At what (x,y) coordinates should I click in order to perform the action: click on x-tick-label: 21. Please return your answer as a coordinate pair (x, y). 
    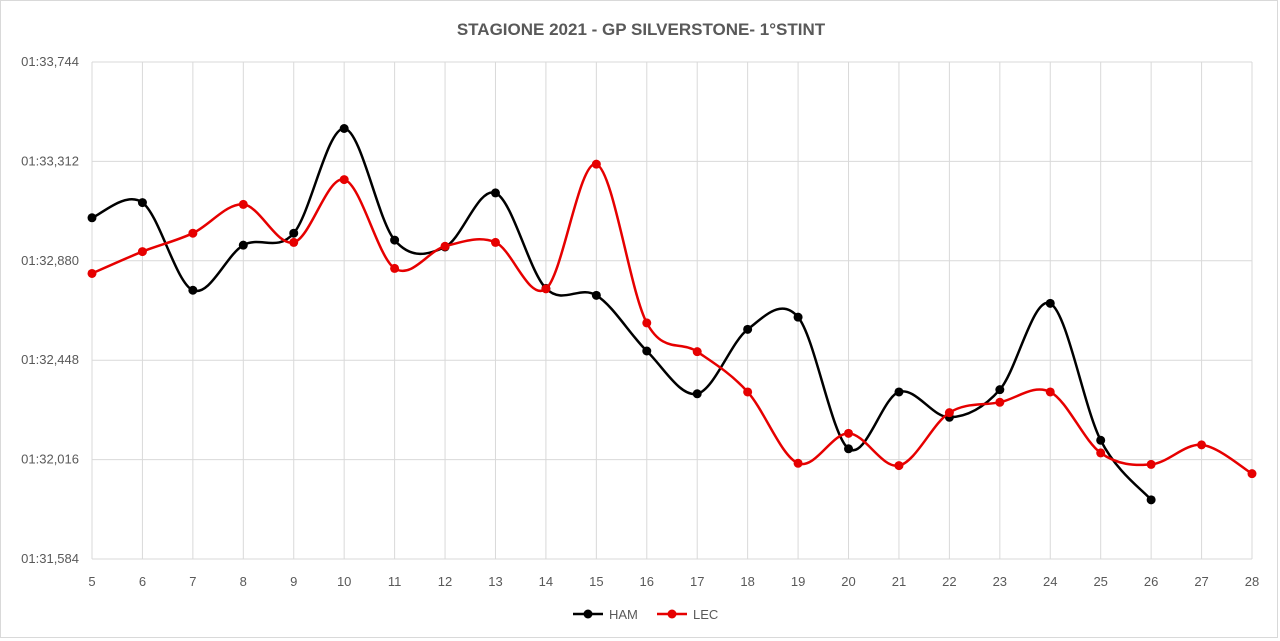
    Looking at the image, I should click on (899, 581).